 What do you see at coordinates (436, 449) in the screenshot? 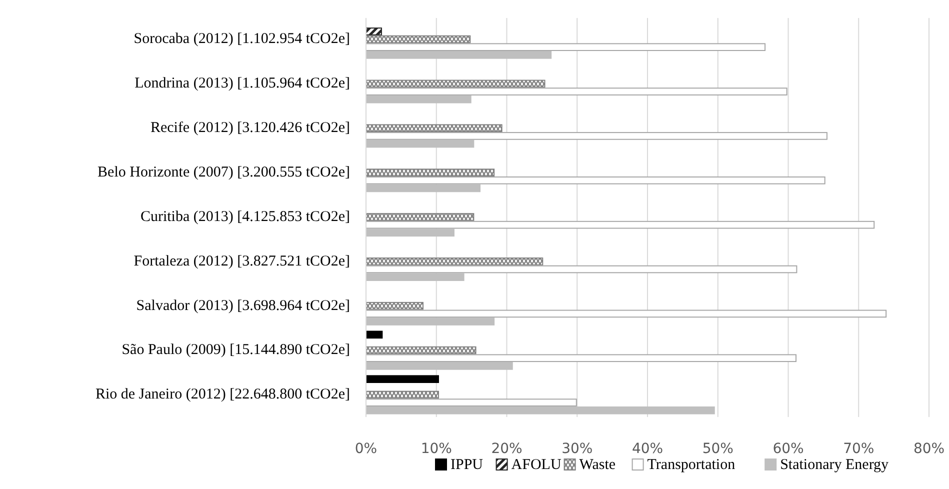
I see `x-tick-label: 10%` at bounding box center [436, 449].